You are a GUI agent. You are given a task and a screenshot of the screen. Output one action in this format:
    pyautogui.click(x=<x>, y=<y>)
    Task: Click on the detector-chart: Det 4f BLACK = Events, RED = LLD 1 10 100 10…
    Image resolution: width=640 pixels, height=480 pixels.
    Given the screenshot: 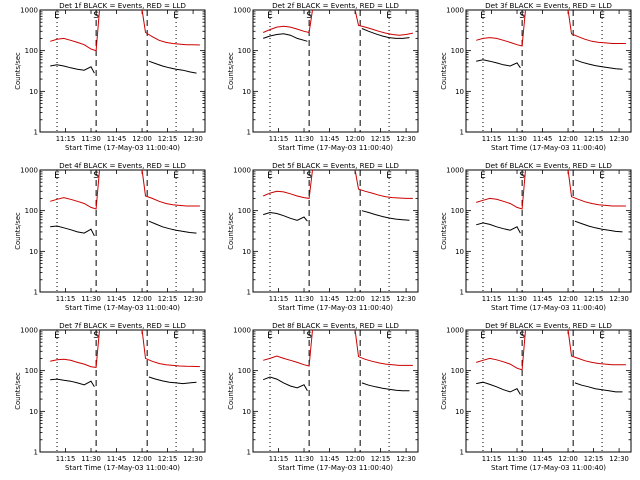 What is the action you would take?
    pyautogui.click(x=110, y=236)
    